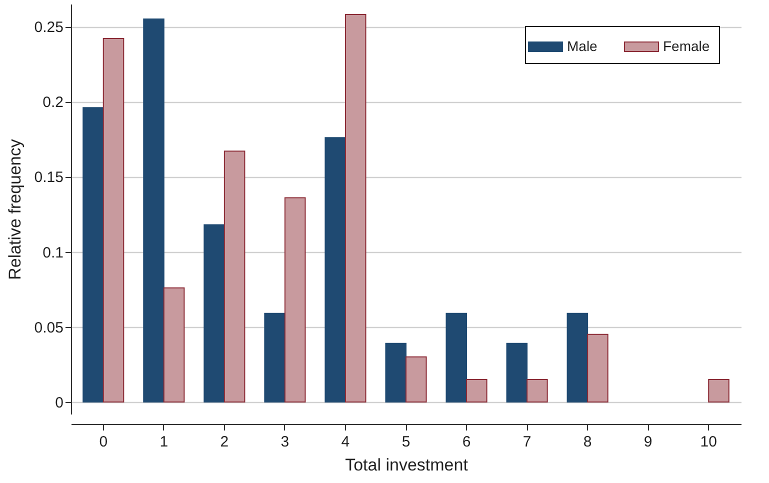 This screenshot has height=483, width=769. What do you see at coordinates (406, 442) in the screenshot?
I see `x-tick-label: 5` at bounding box center [406, 442].